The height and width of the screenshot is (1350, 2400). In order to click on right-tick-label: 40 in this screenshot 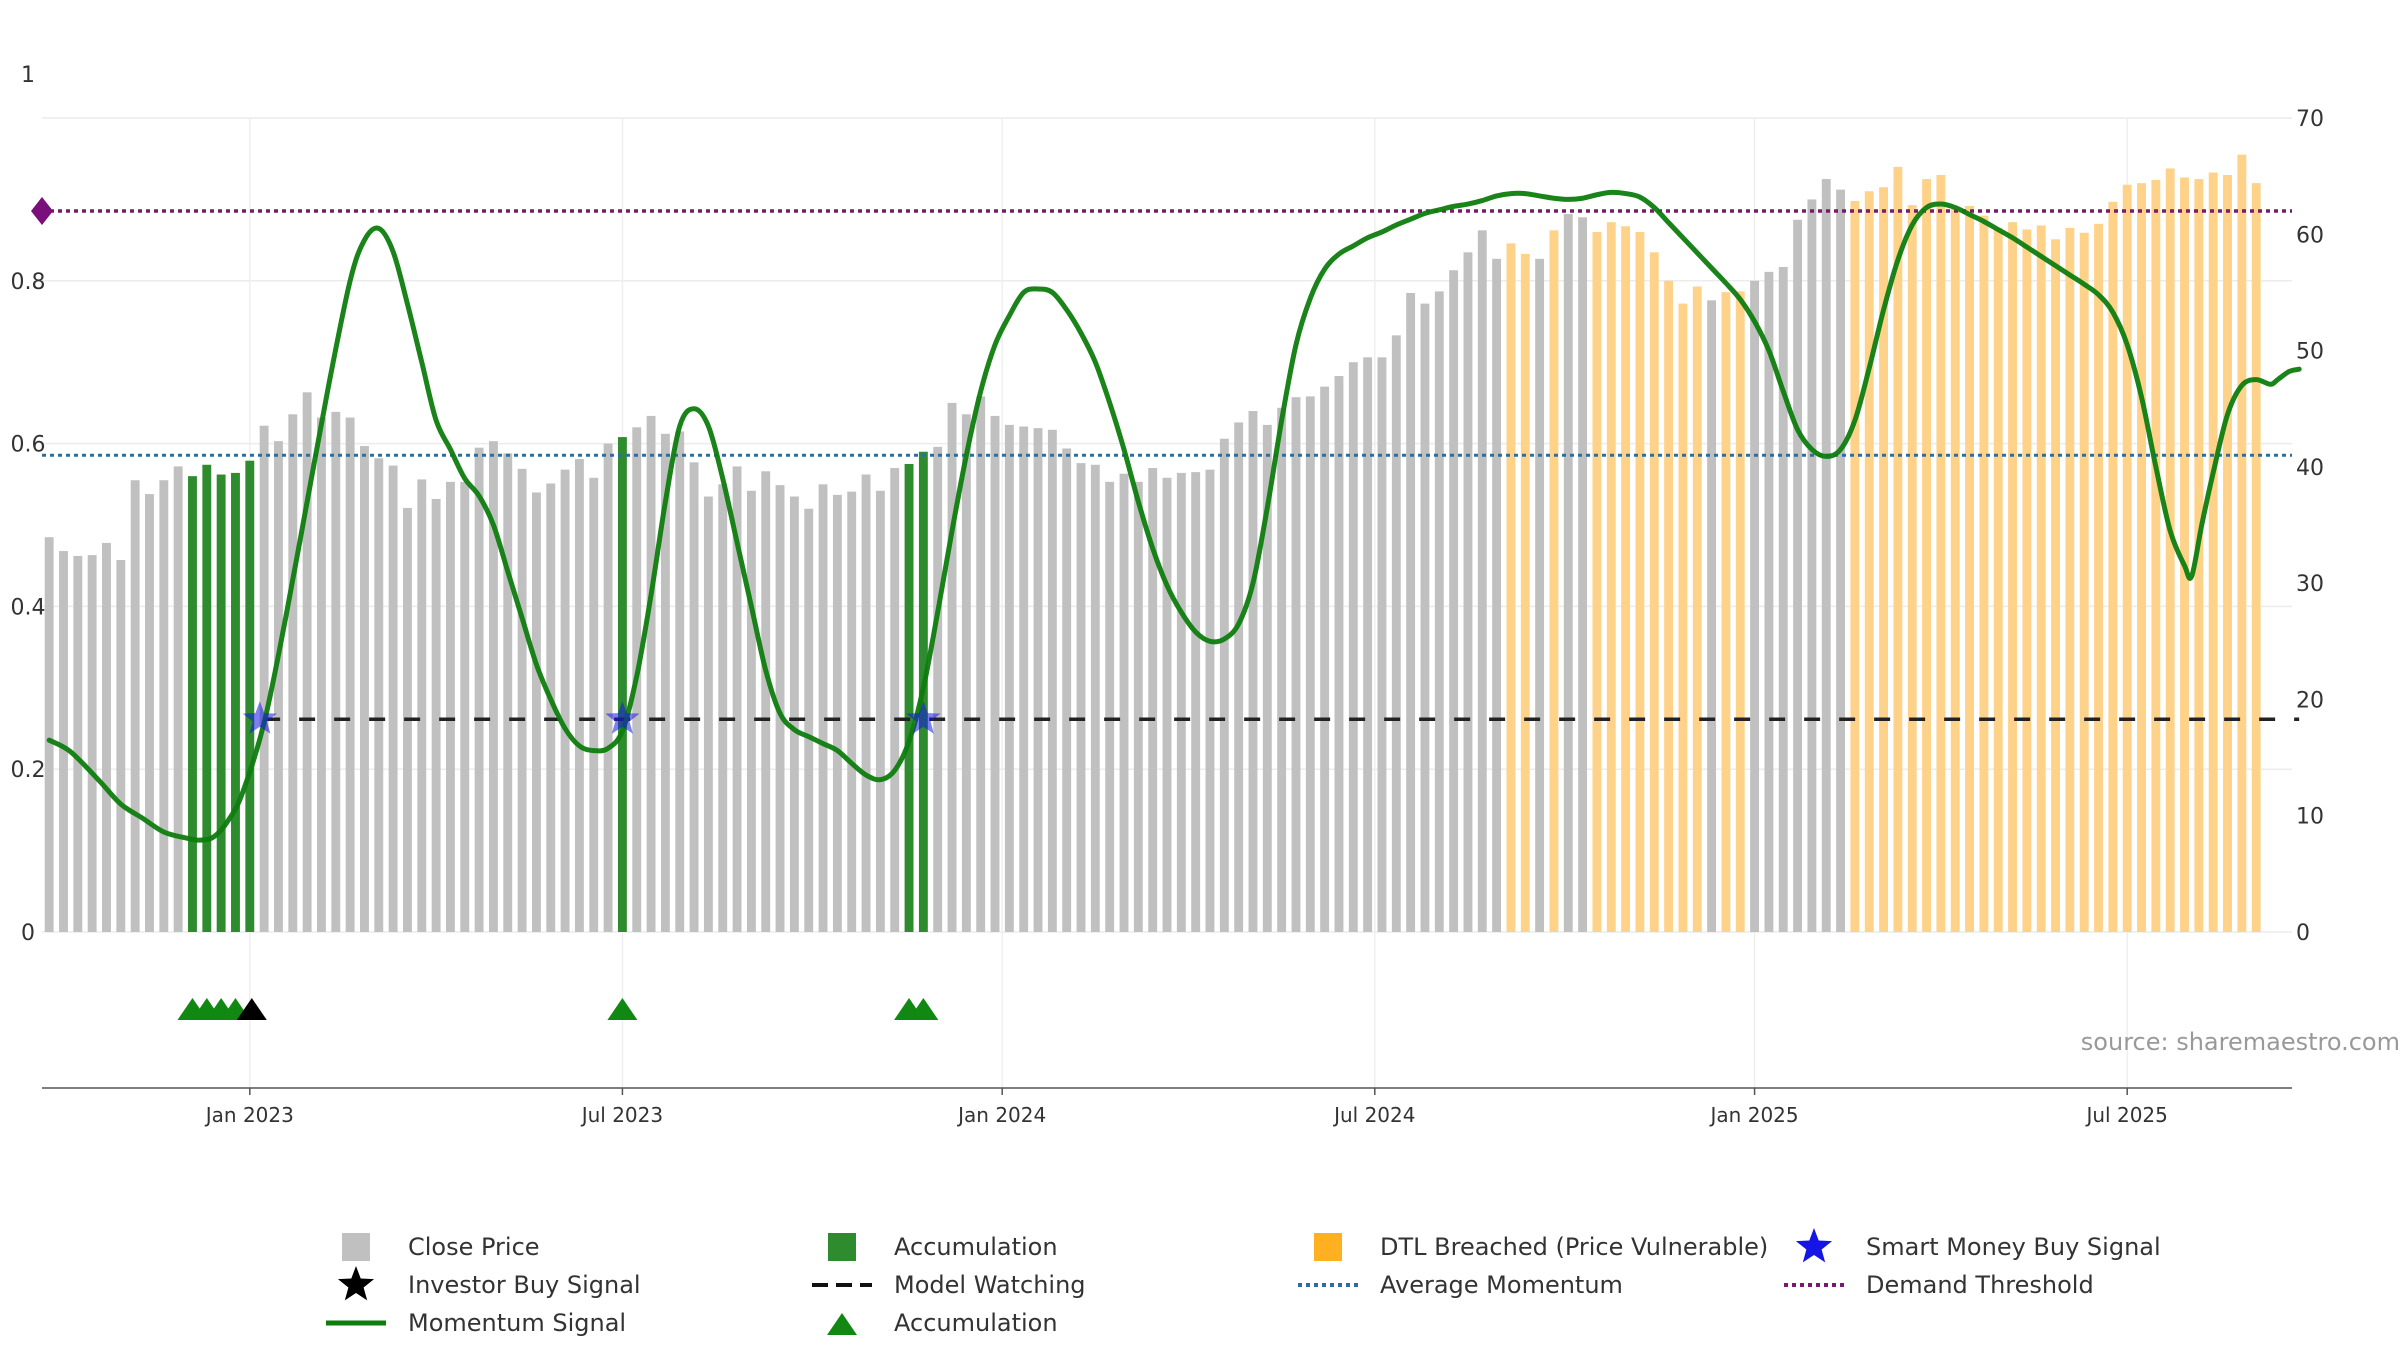, I will do `click(2310, 468)`.